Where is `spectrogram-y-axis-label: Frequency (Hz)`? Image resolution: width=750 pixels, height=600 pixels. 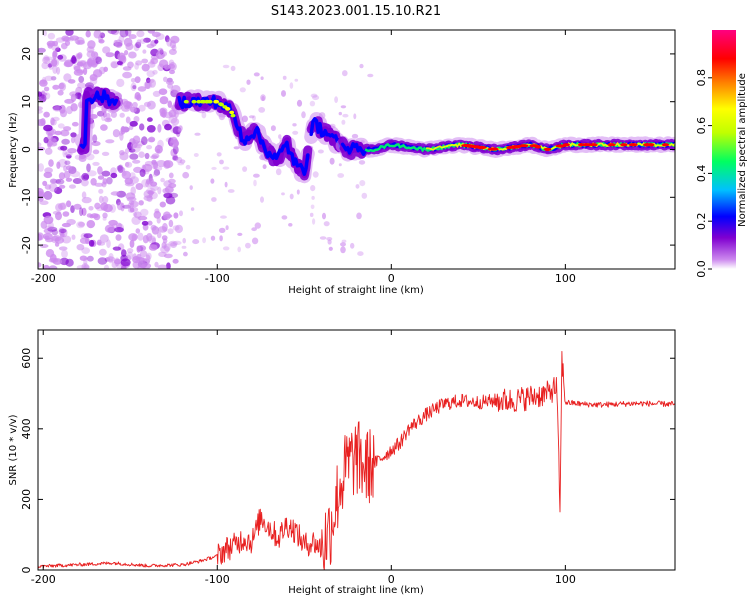
spectrogram-y-axis-label: Frequency (Hz) is located at coordinates (13, 150).